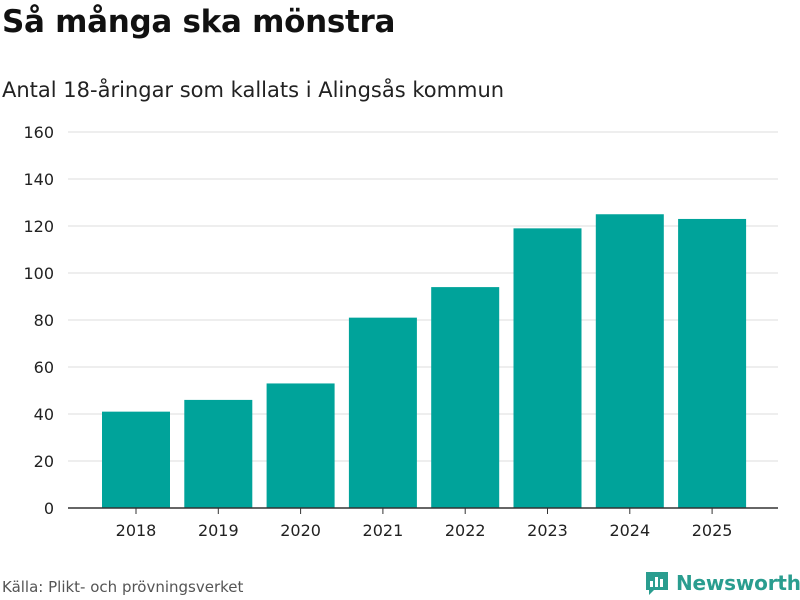 This screenshot has width=800, height=600. I want to click on y-tick-label: 40, so click(44, 414).